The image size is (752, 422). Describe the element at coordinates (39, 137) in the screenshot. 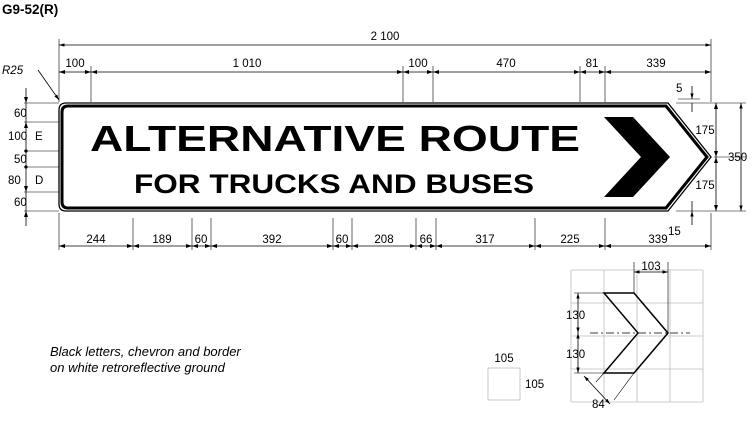

I see `left-dim-label: E` at that location.